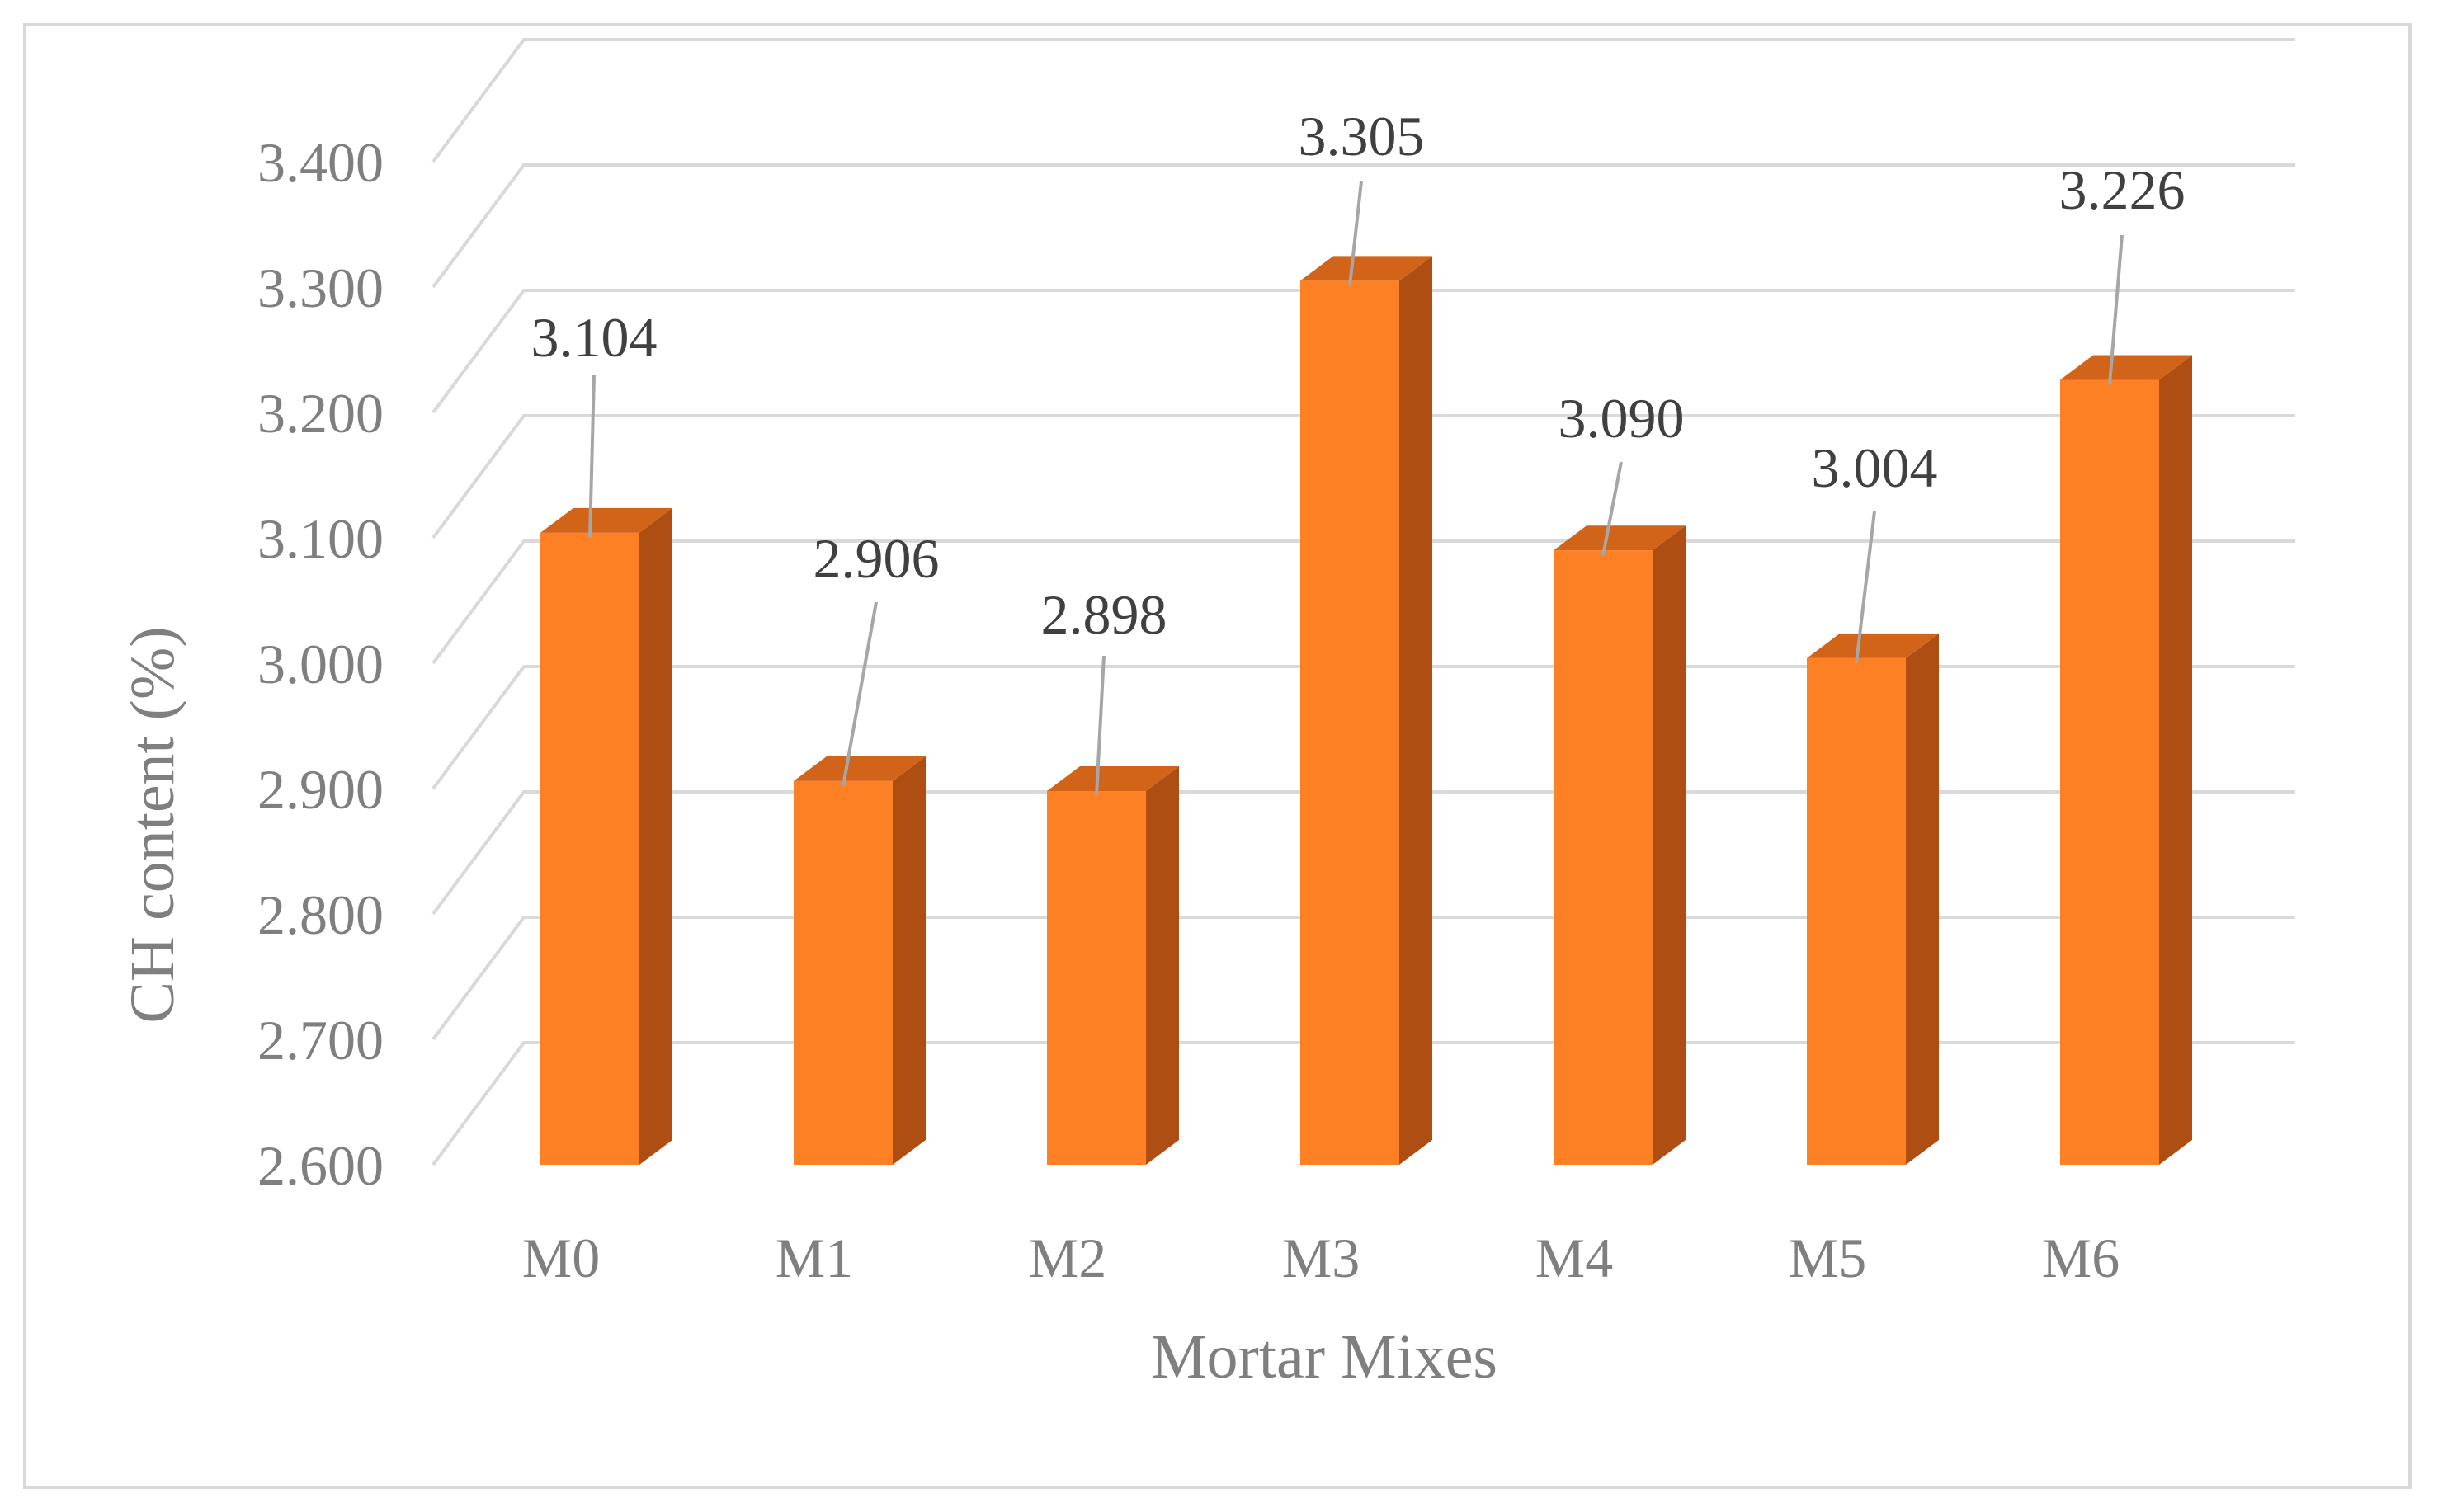  I want to click on bar-M1, so click(860, 960).